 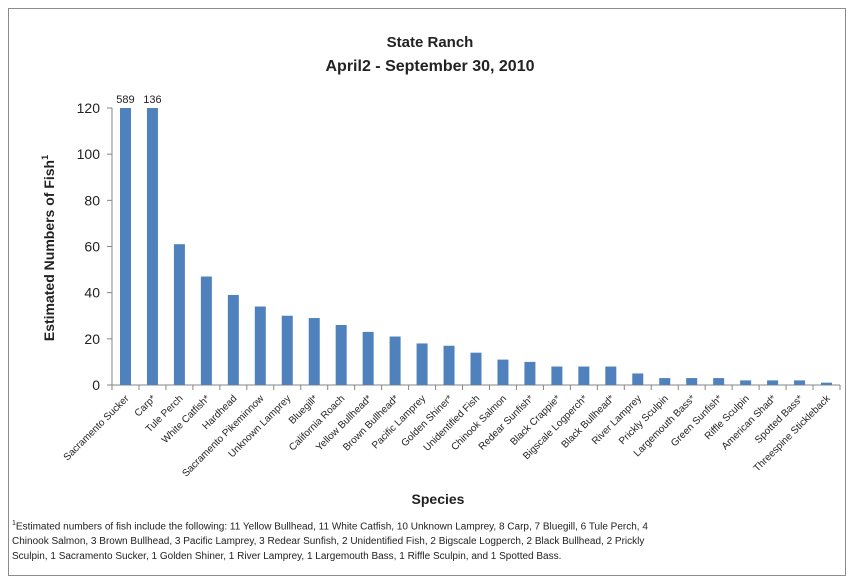 What do you see at coordinates (438, 499) in the screenshot?
I see `x-axis-label: Species` at bounding box center [438, 499].